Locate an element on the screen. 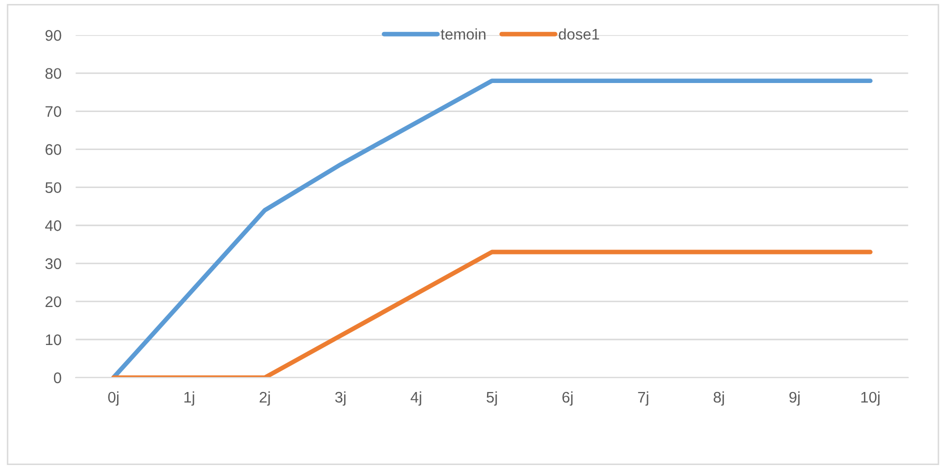 The width and height of the screenshot is (946, 469). y-tick-label: 90 is located at coordinates (54, 35).